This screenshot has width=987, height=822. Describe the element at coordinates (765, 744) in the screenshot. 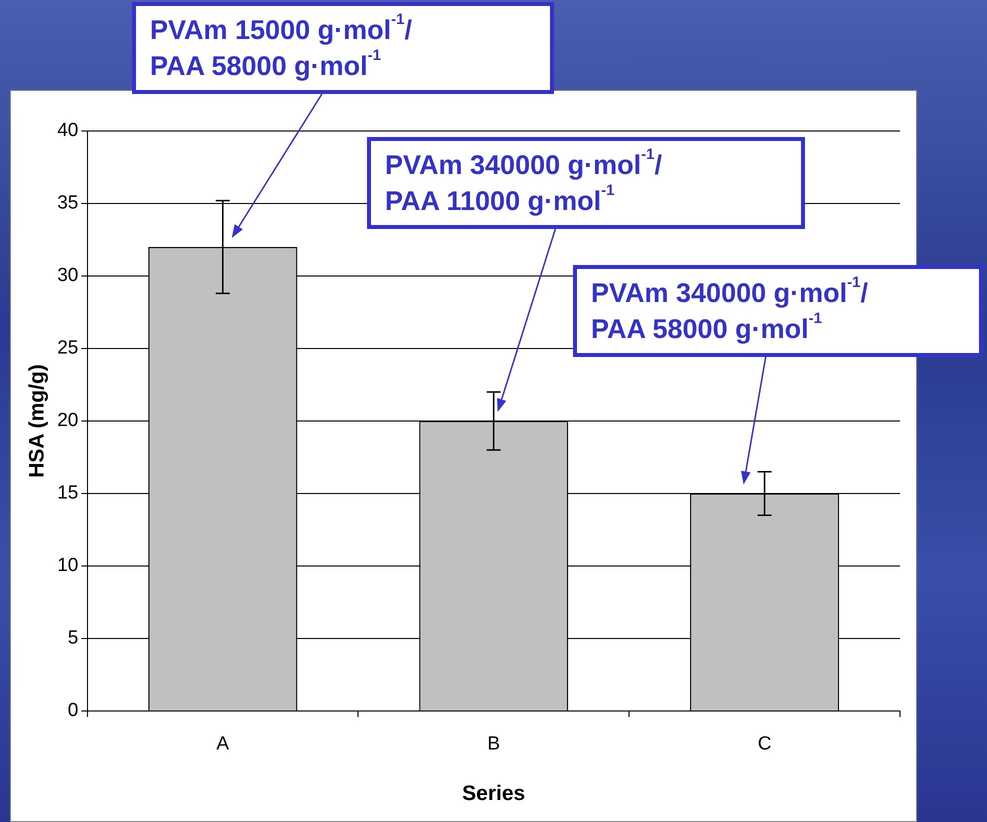

I see `x-tick-label: C` at that location.